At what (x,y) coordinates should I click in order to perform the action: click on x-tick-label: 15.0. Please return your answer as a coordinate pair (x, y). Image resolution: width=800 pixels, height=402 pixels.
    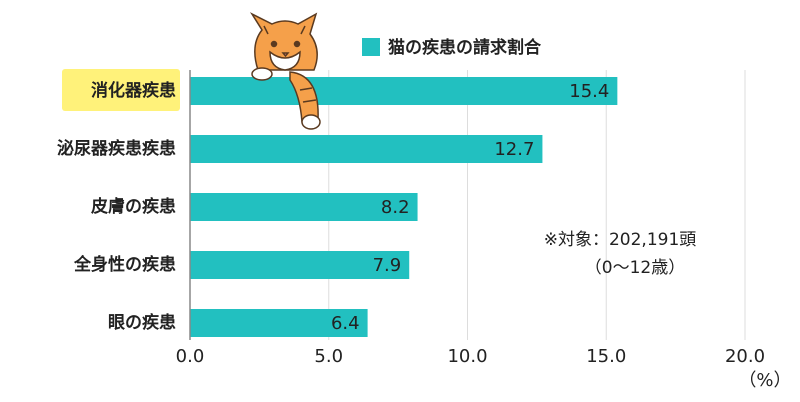
    Looking at the image, I should click on (606, 356).